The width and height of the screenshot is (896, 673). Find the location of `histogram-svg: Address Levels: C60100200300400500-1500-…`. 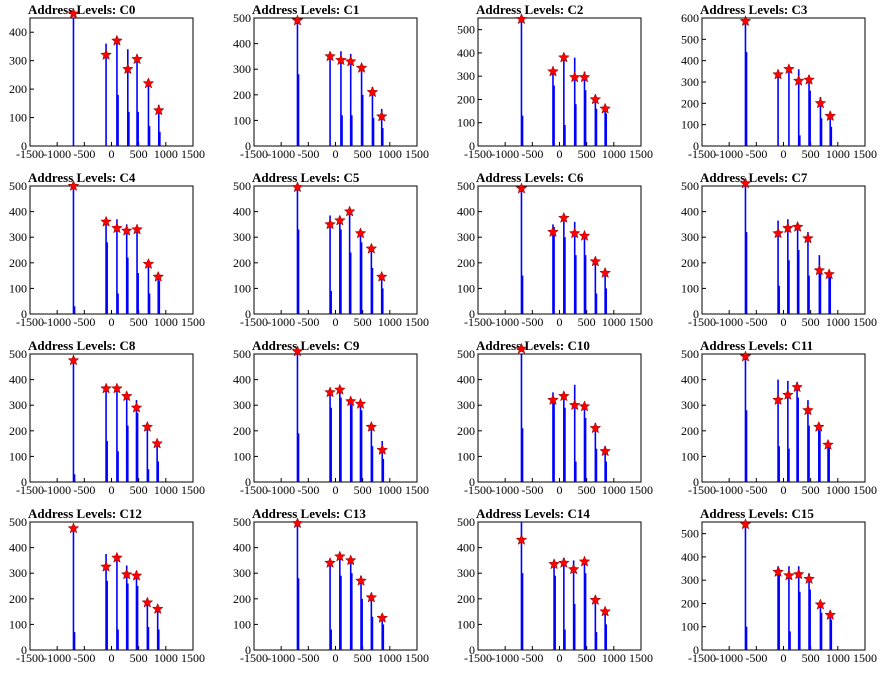

histogram-svg: Address Levels: C60100200300400500-1500-… is located at coordinates (555, 249).